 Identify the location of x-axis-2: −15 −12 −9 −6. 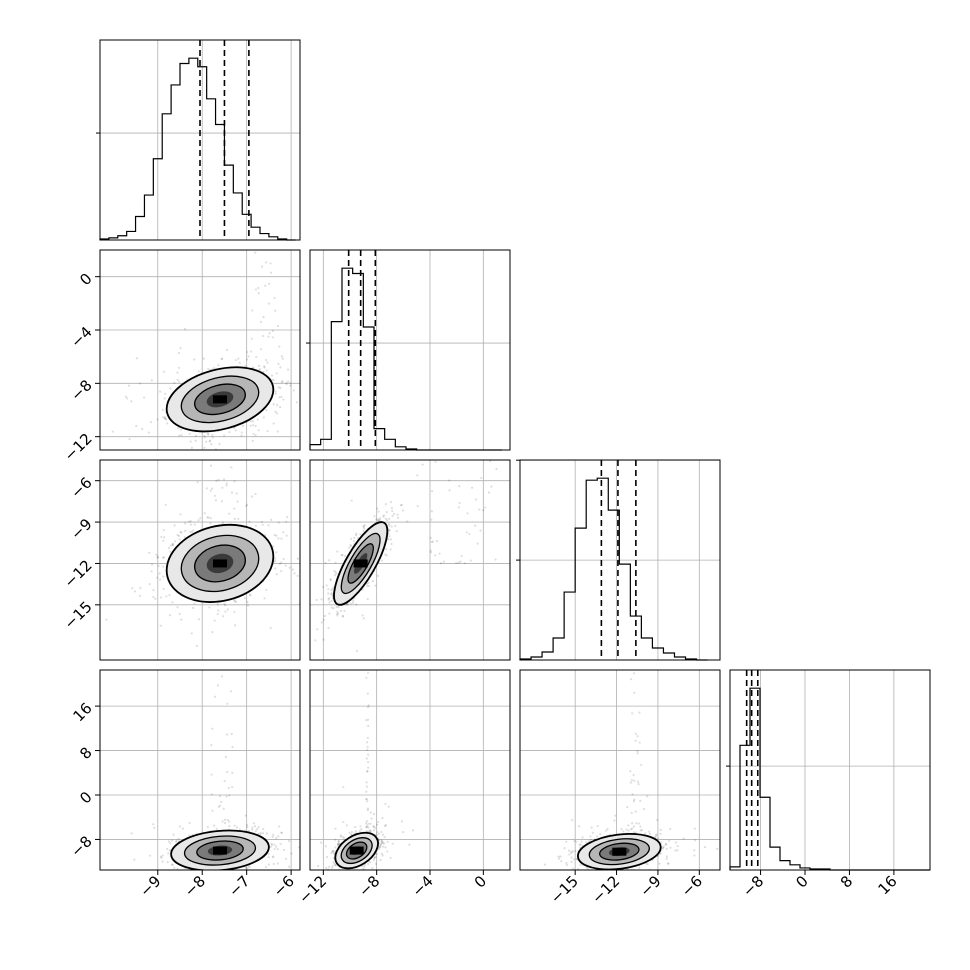
(626, 888).